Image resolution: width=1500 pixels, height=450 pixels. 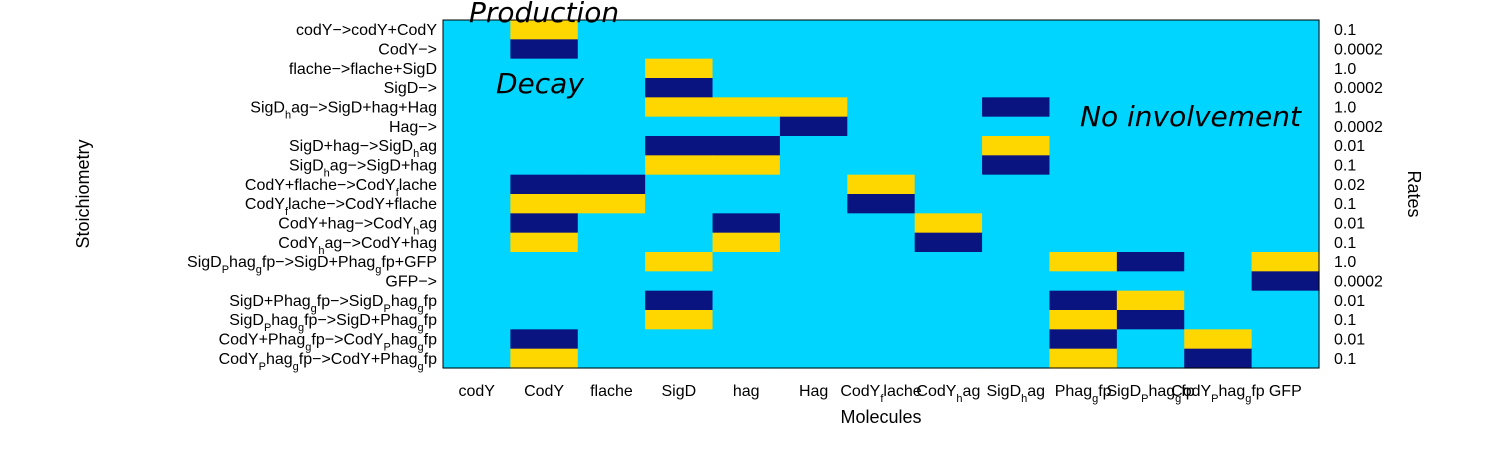 What do you see at coordinates (411, 282) in the screenshot?
I see `row-label: GFP−>` at bounding box center [411, 282].